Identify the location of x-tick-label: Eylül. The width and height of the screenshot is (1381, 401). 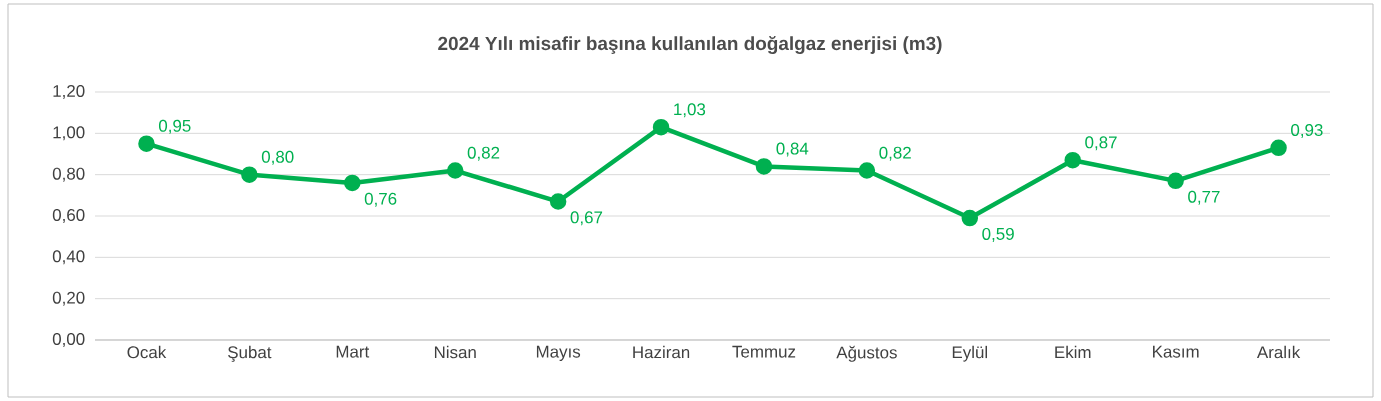
(970, 353).